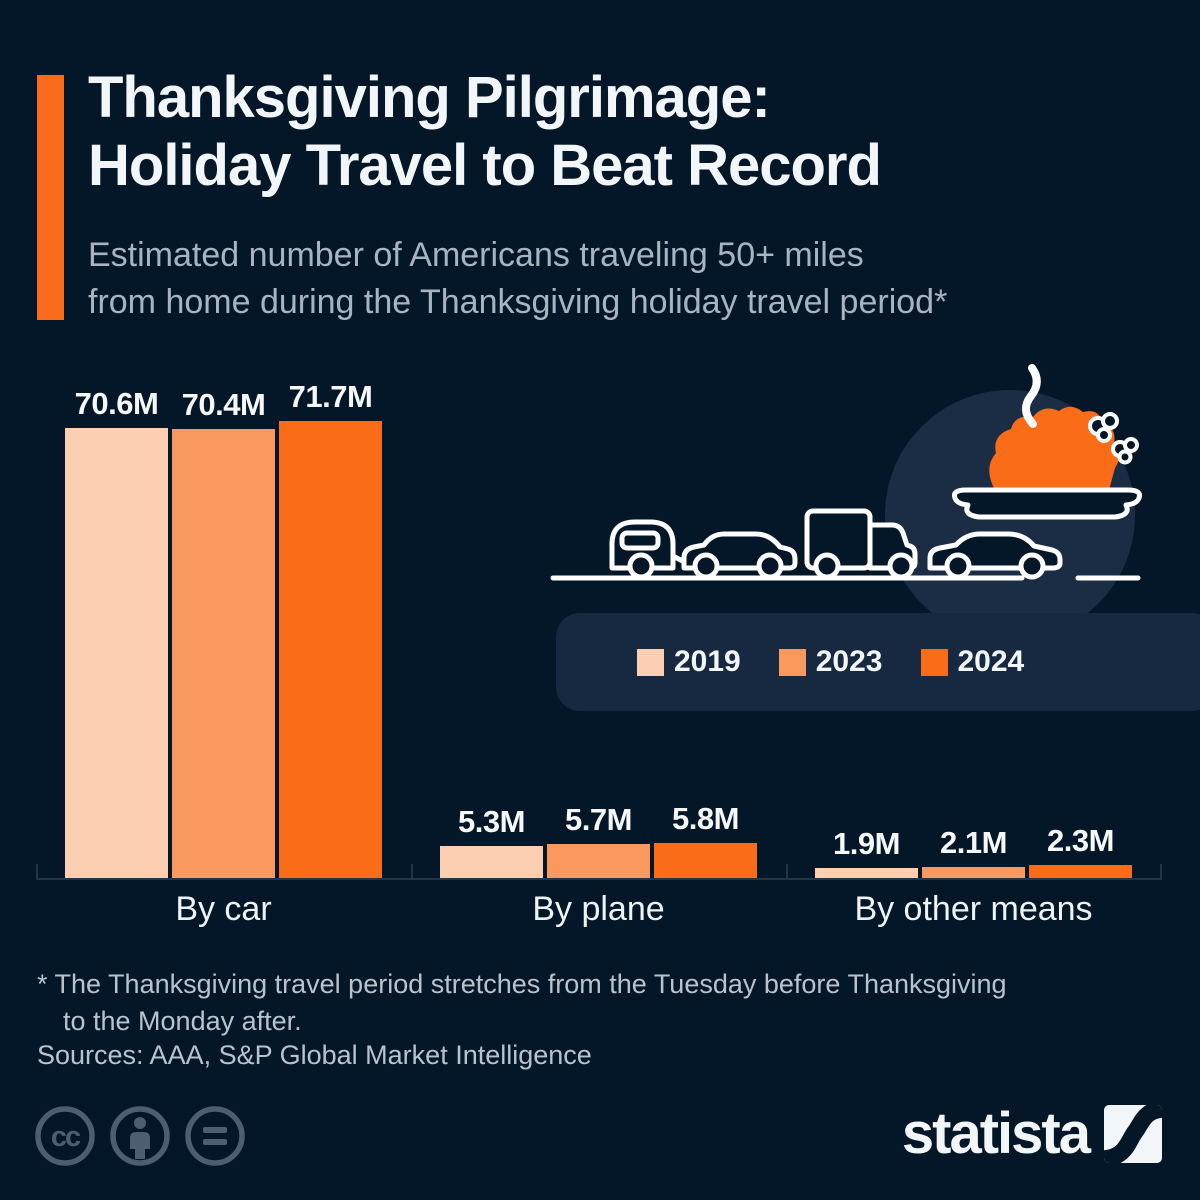 This screenshot has width=1200, height=1200. What do you see at coordinates (705, 840) in the screenshot?
I see `bar-col: 5.8M` at bounding box center [705, 840].